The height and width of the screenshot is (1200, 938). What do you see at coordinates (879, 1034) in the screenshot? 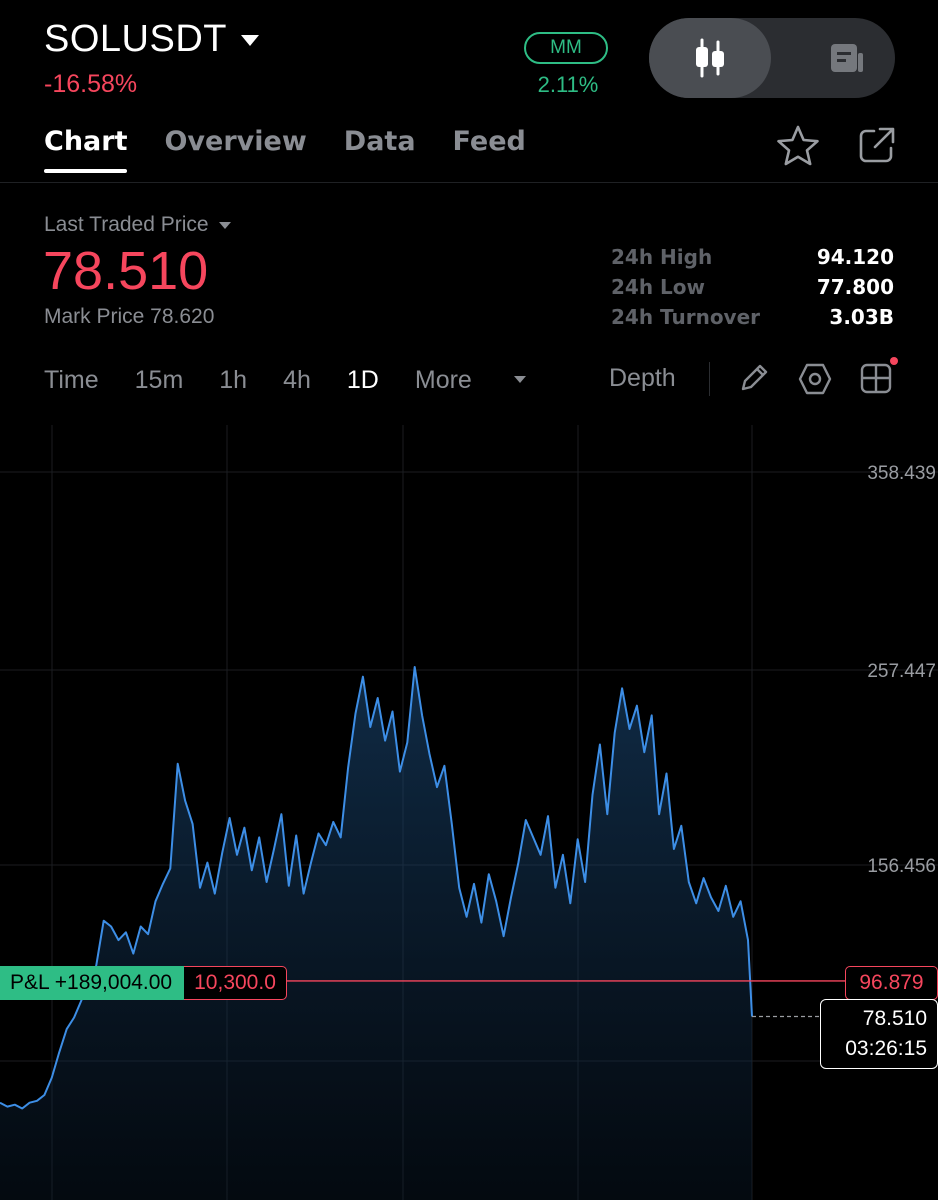
I see `last-price-box: 78.510 03:26:15` at bounding box center [879, 1034].